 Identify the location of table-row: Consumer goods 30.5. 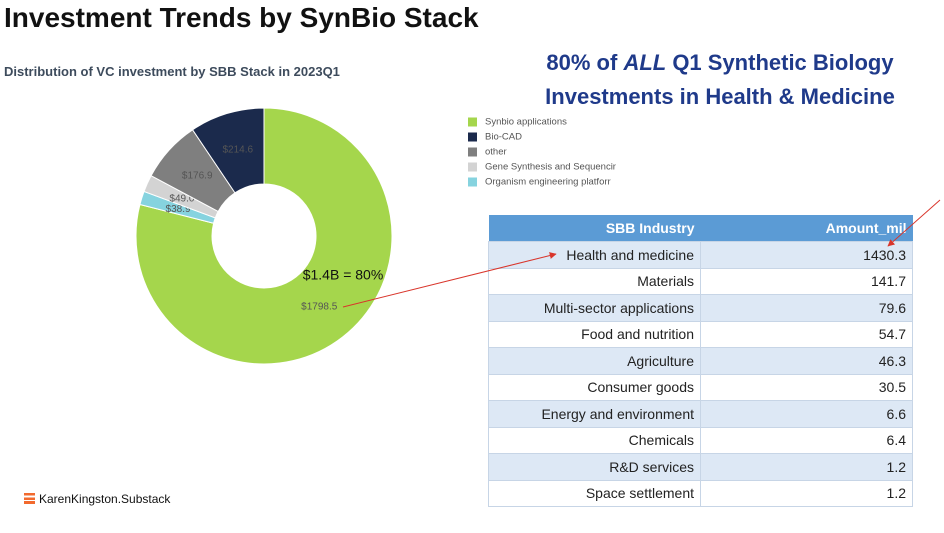
(700, 387).